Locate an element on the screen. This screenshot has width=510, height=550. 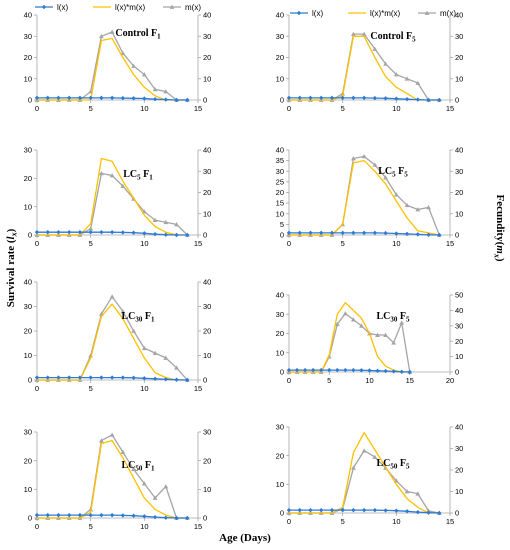
y-axis-left-label: Survival rate (lx) is located at coordinates (12, 267).